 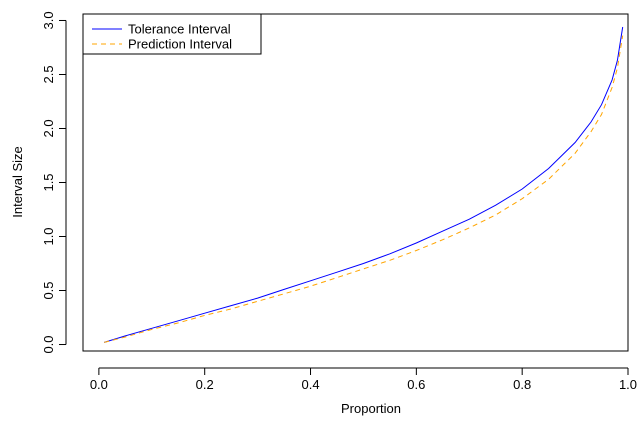 I want to click on y-tick-label: 1.5, so click(x=48, y=182).